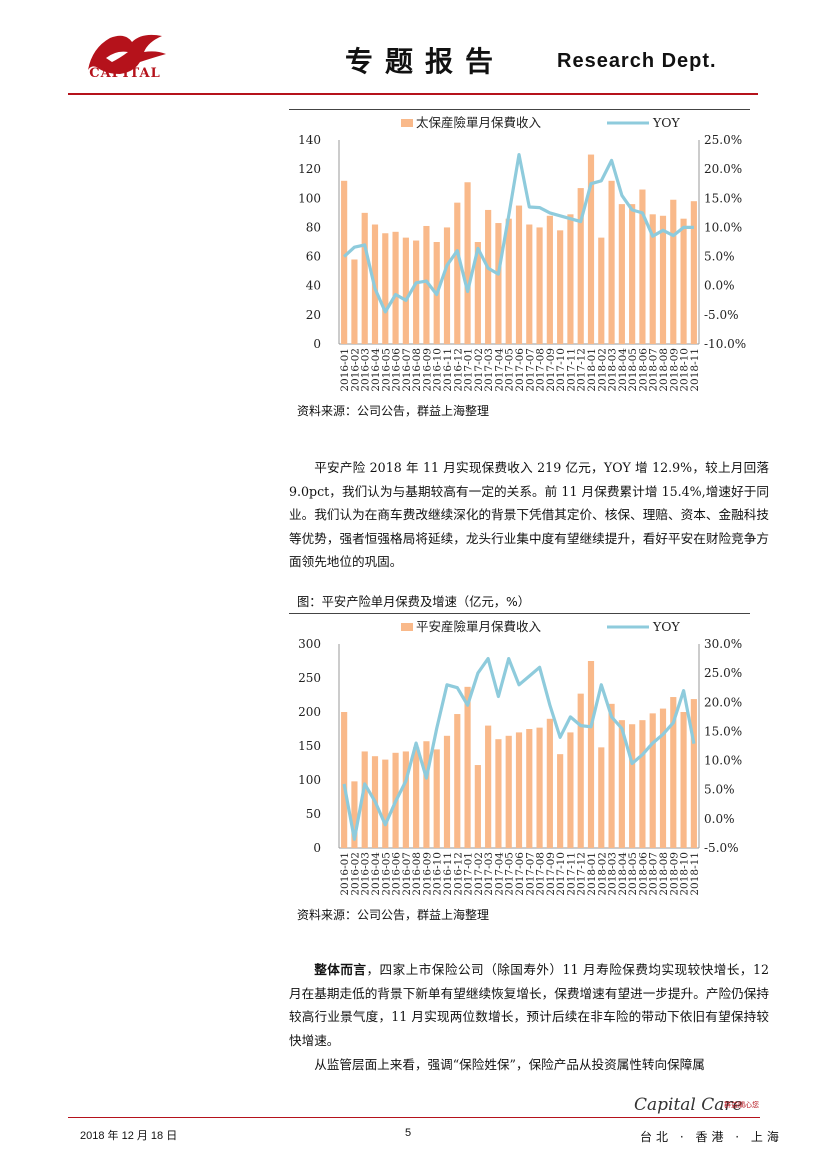 The height and width of the screenshot is (1169, 827). What do you see at coordinates (520, 370) in the screenshot?
I see `category-label: 2017-06` at bounding box center [520, 370].